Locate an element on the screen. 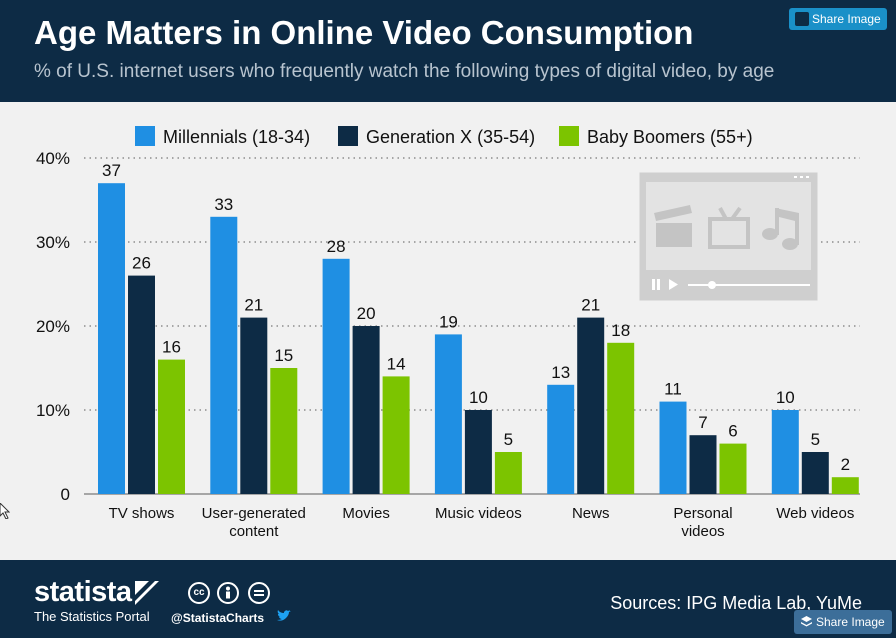 The width and height of the screenshot is (896, 638). layers-icon is located at coordinates (806, 621).